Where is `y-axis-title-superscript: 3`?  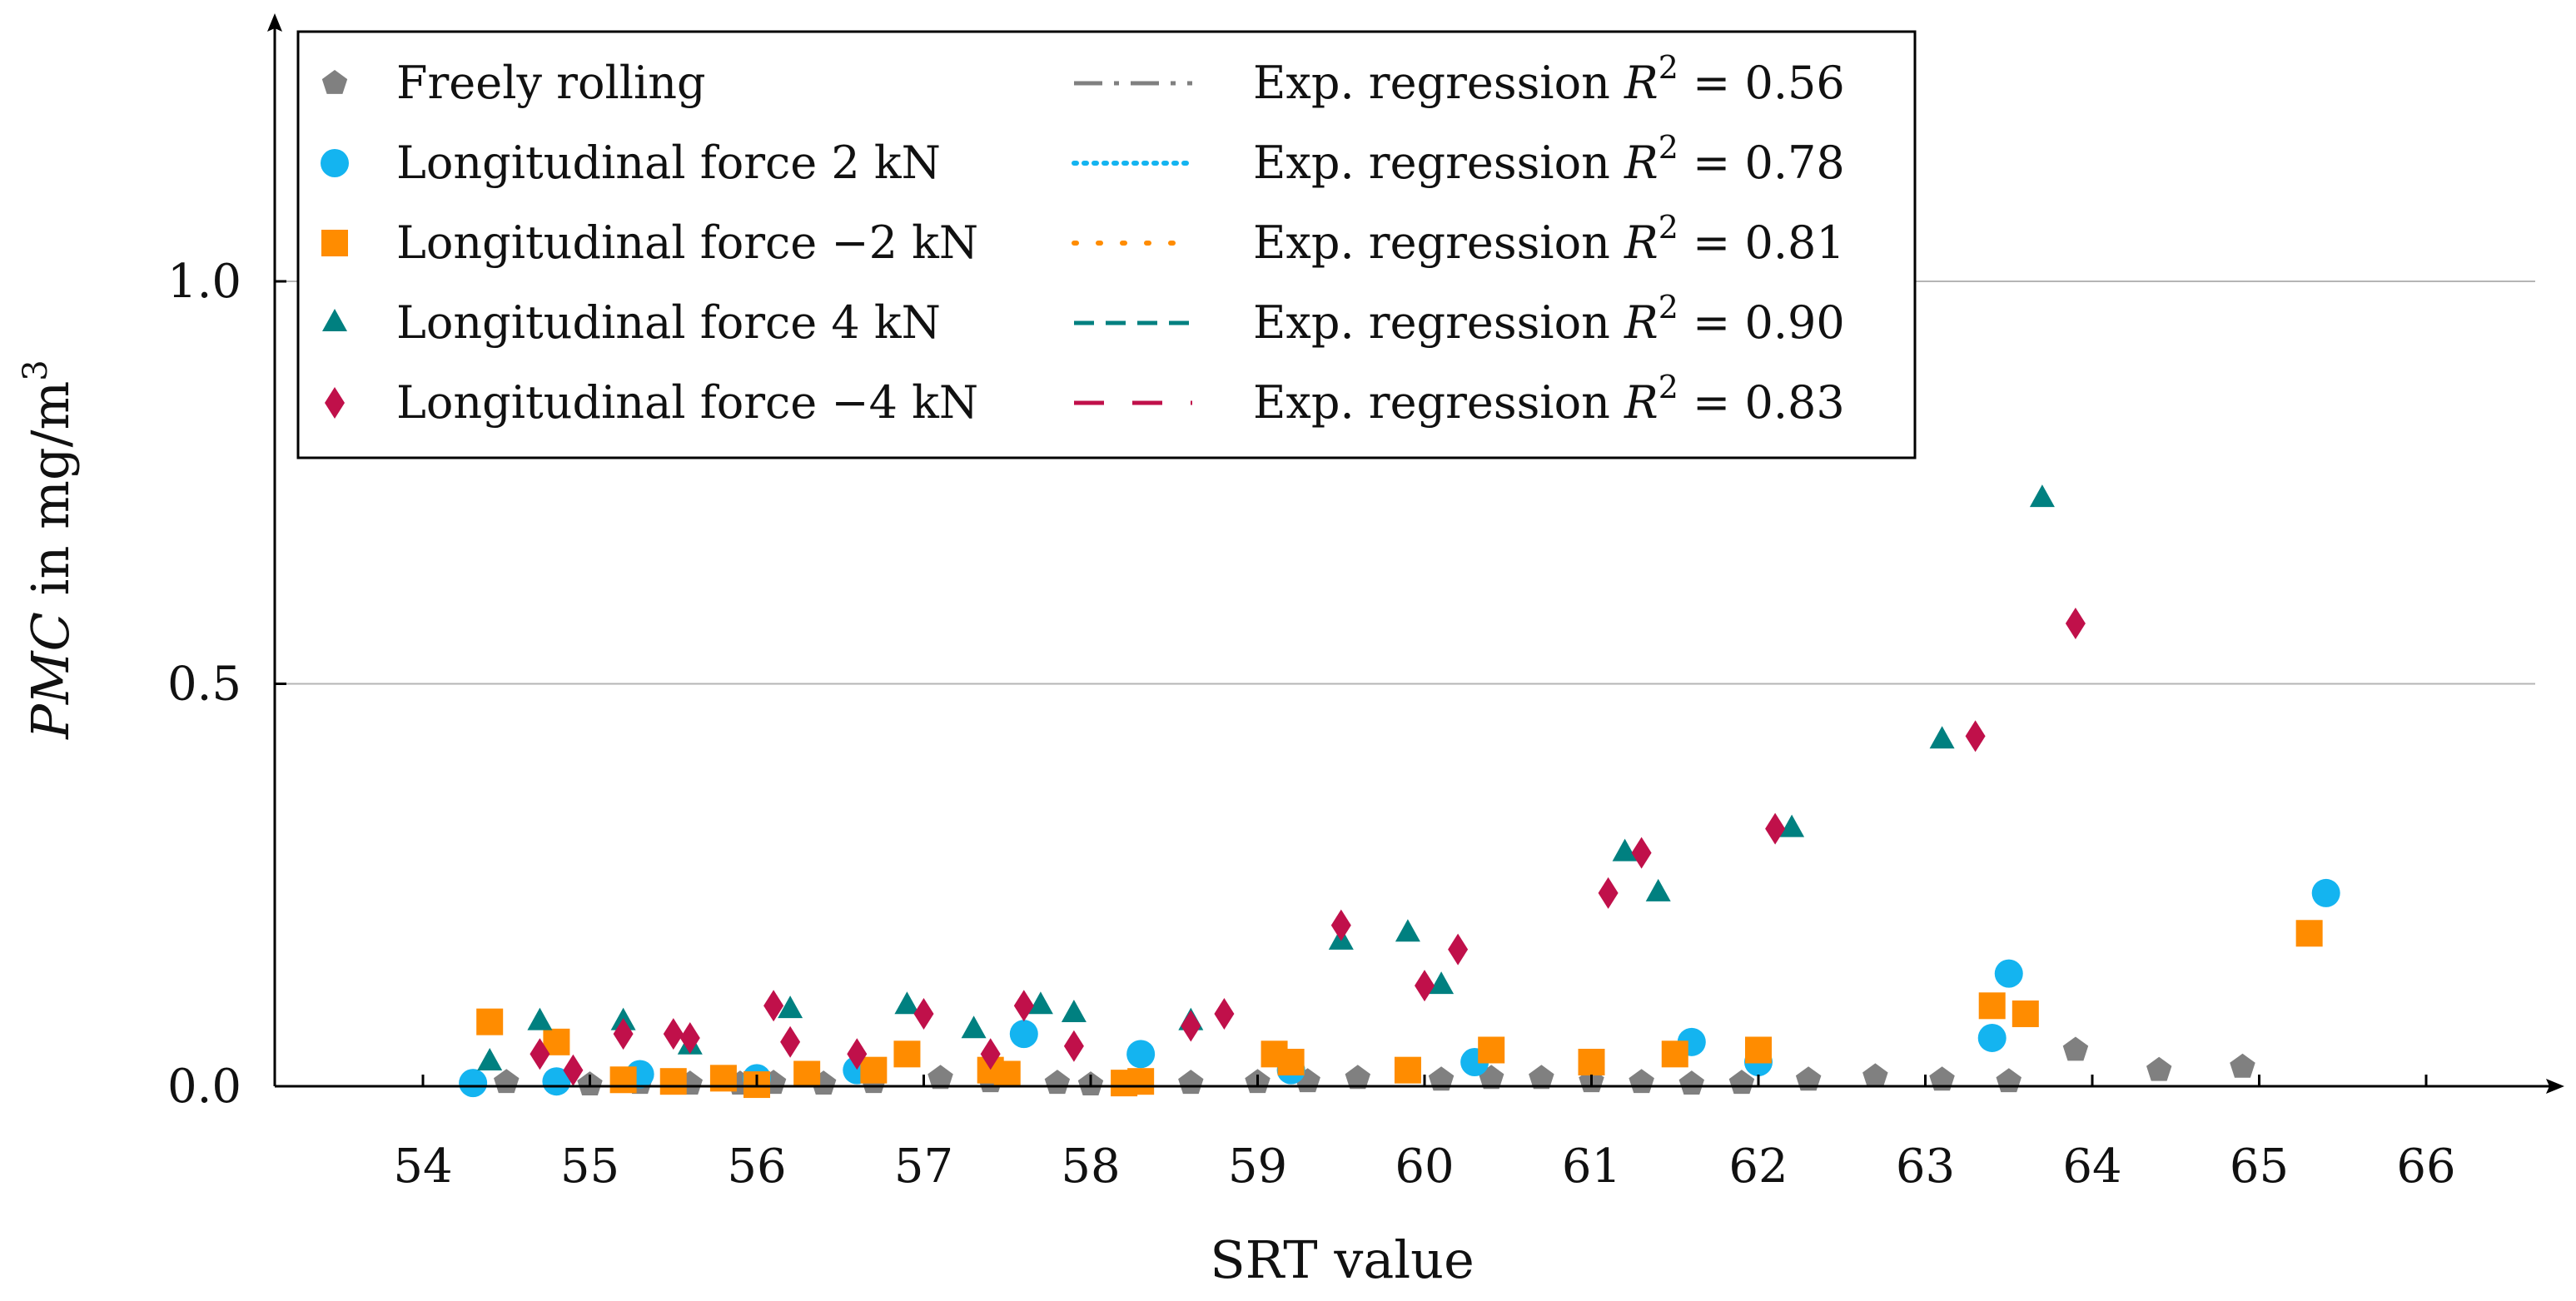
y-axis-title-superscript: 3 is located at coordinates (36, 370).